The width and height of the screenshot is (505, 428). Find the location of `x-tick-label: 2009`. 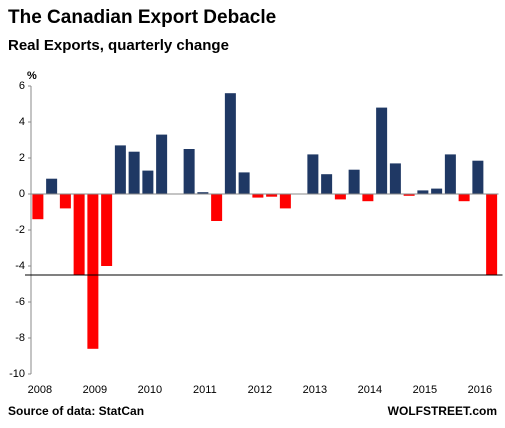

x-tick-label: 2009 is located at coordinates (95, 390).